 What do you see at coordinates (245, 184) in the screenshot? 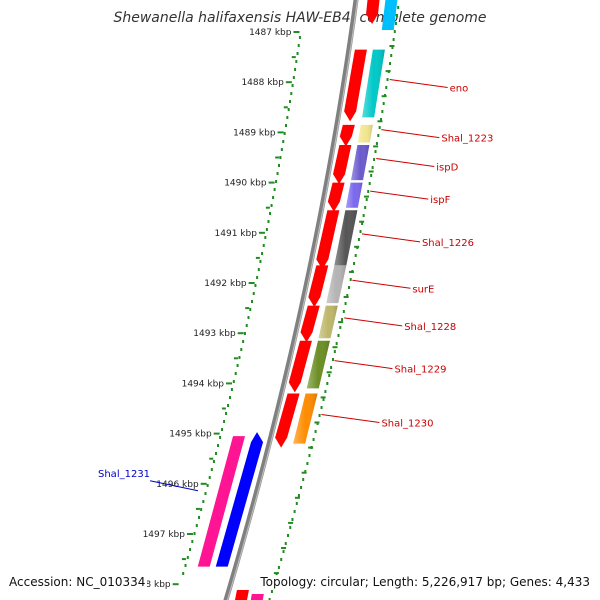
I see `ruler-tick-label: 1490 kbp` at bounding box center [245, 184].